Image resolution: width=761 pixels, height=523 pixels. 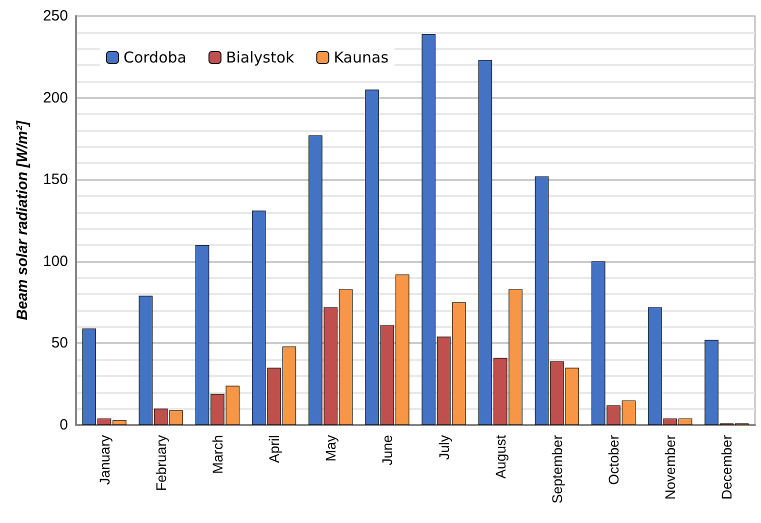 I want to click on x-tick-label: November, so click(x=670, y=467).